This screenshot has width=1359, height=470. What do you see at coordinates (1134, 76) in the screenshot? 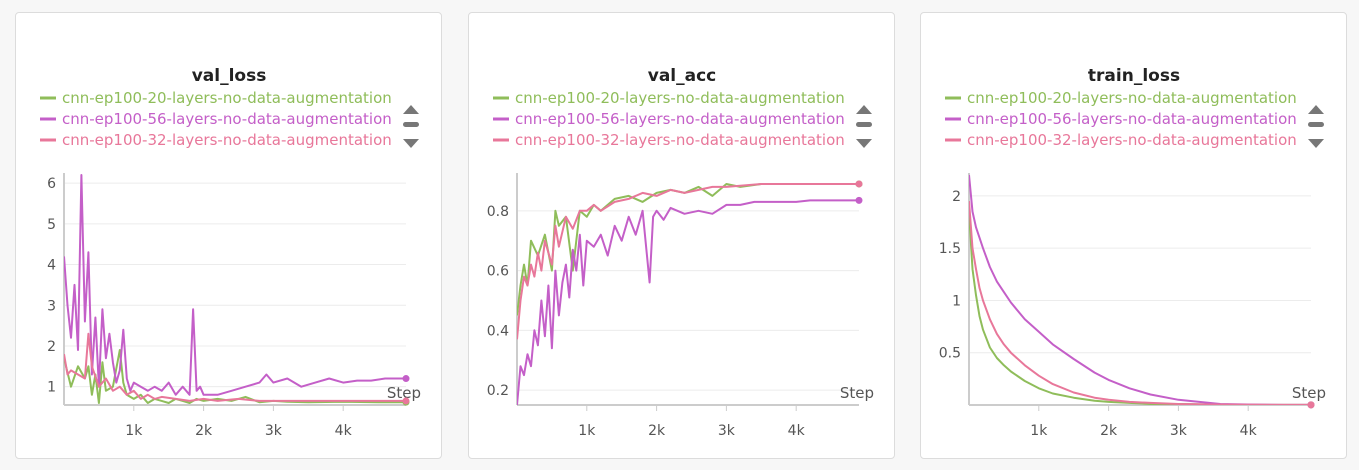
I see `chart-title: train_loss` at bounding box center [1134, 76].